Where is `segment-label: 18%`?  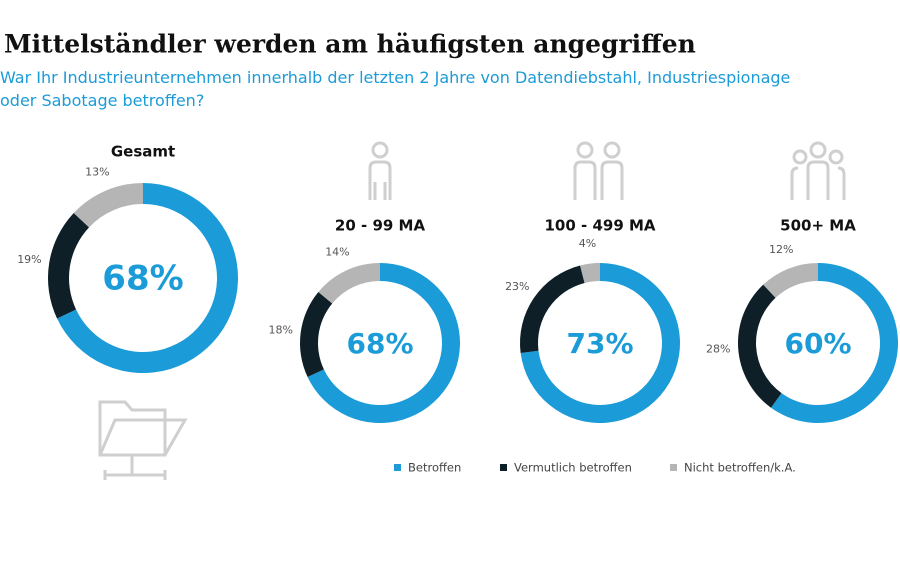
segment-label: 18% is located at coordinates (281, 329).